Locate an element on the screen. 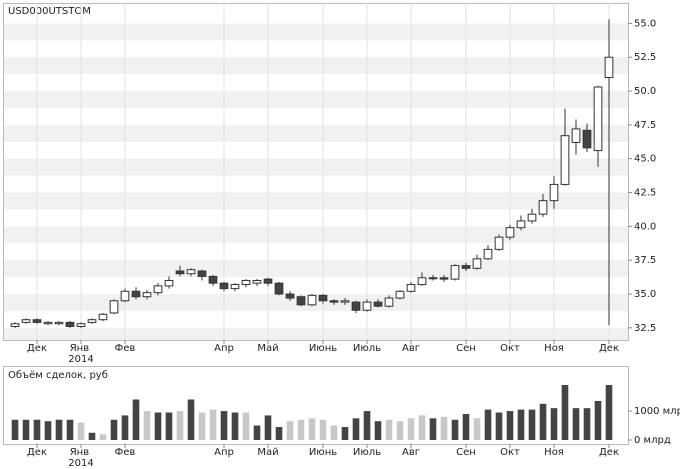  x-tick-label: Янв 2014 is located at coordinates (80, 354).